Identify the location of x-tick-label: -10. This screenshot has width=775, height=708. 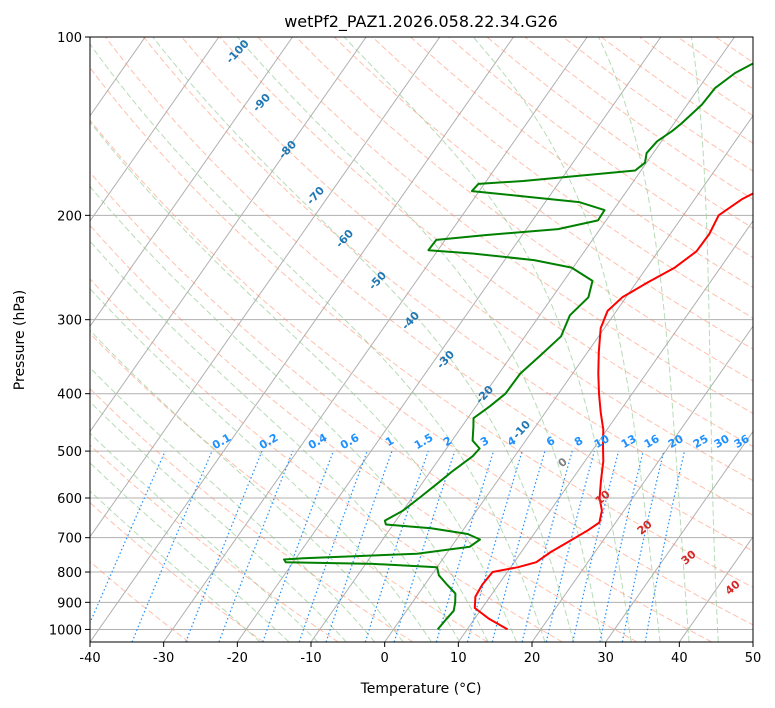
(310, 658).